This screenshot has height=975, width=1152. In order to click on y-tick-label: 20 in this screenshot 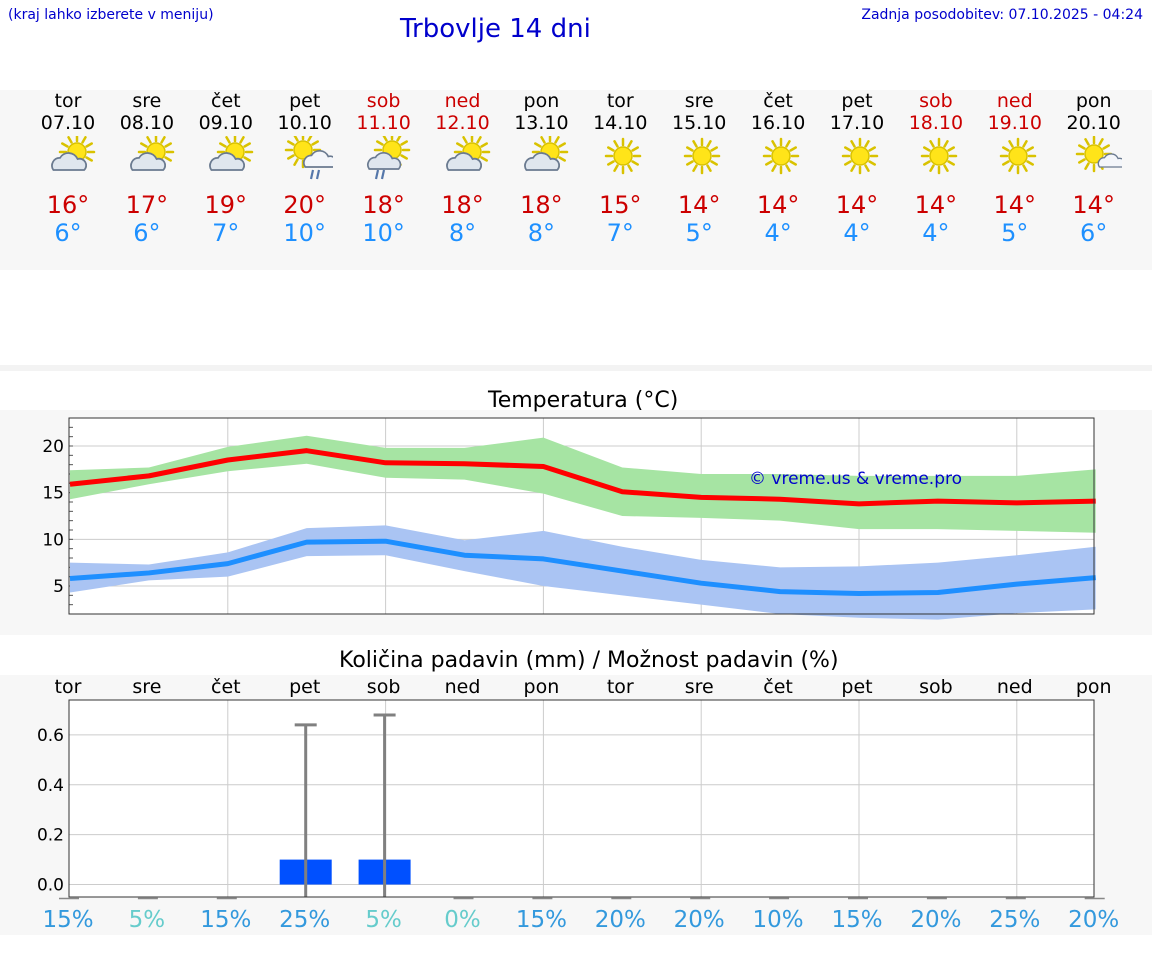, I will do `click(53, 447)`.